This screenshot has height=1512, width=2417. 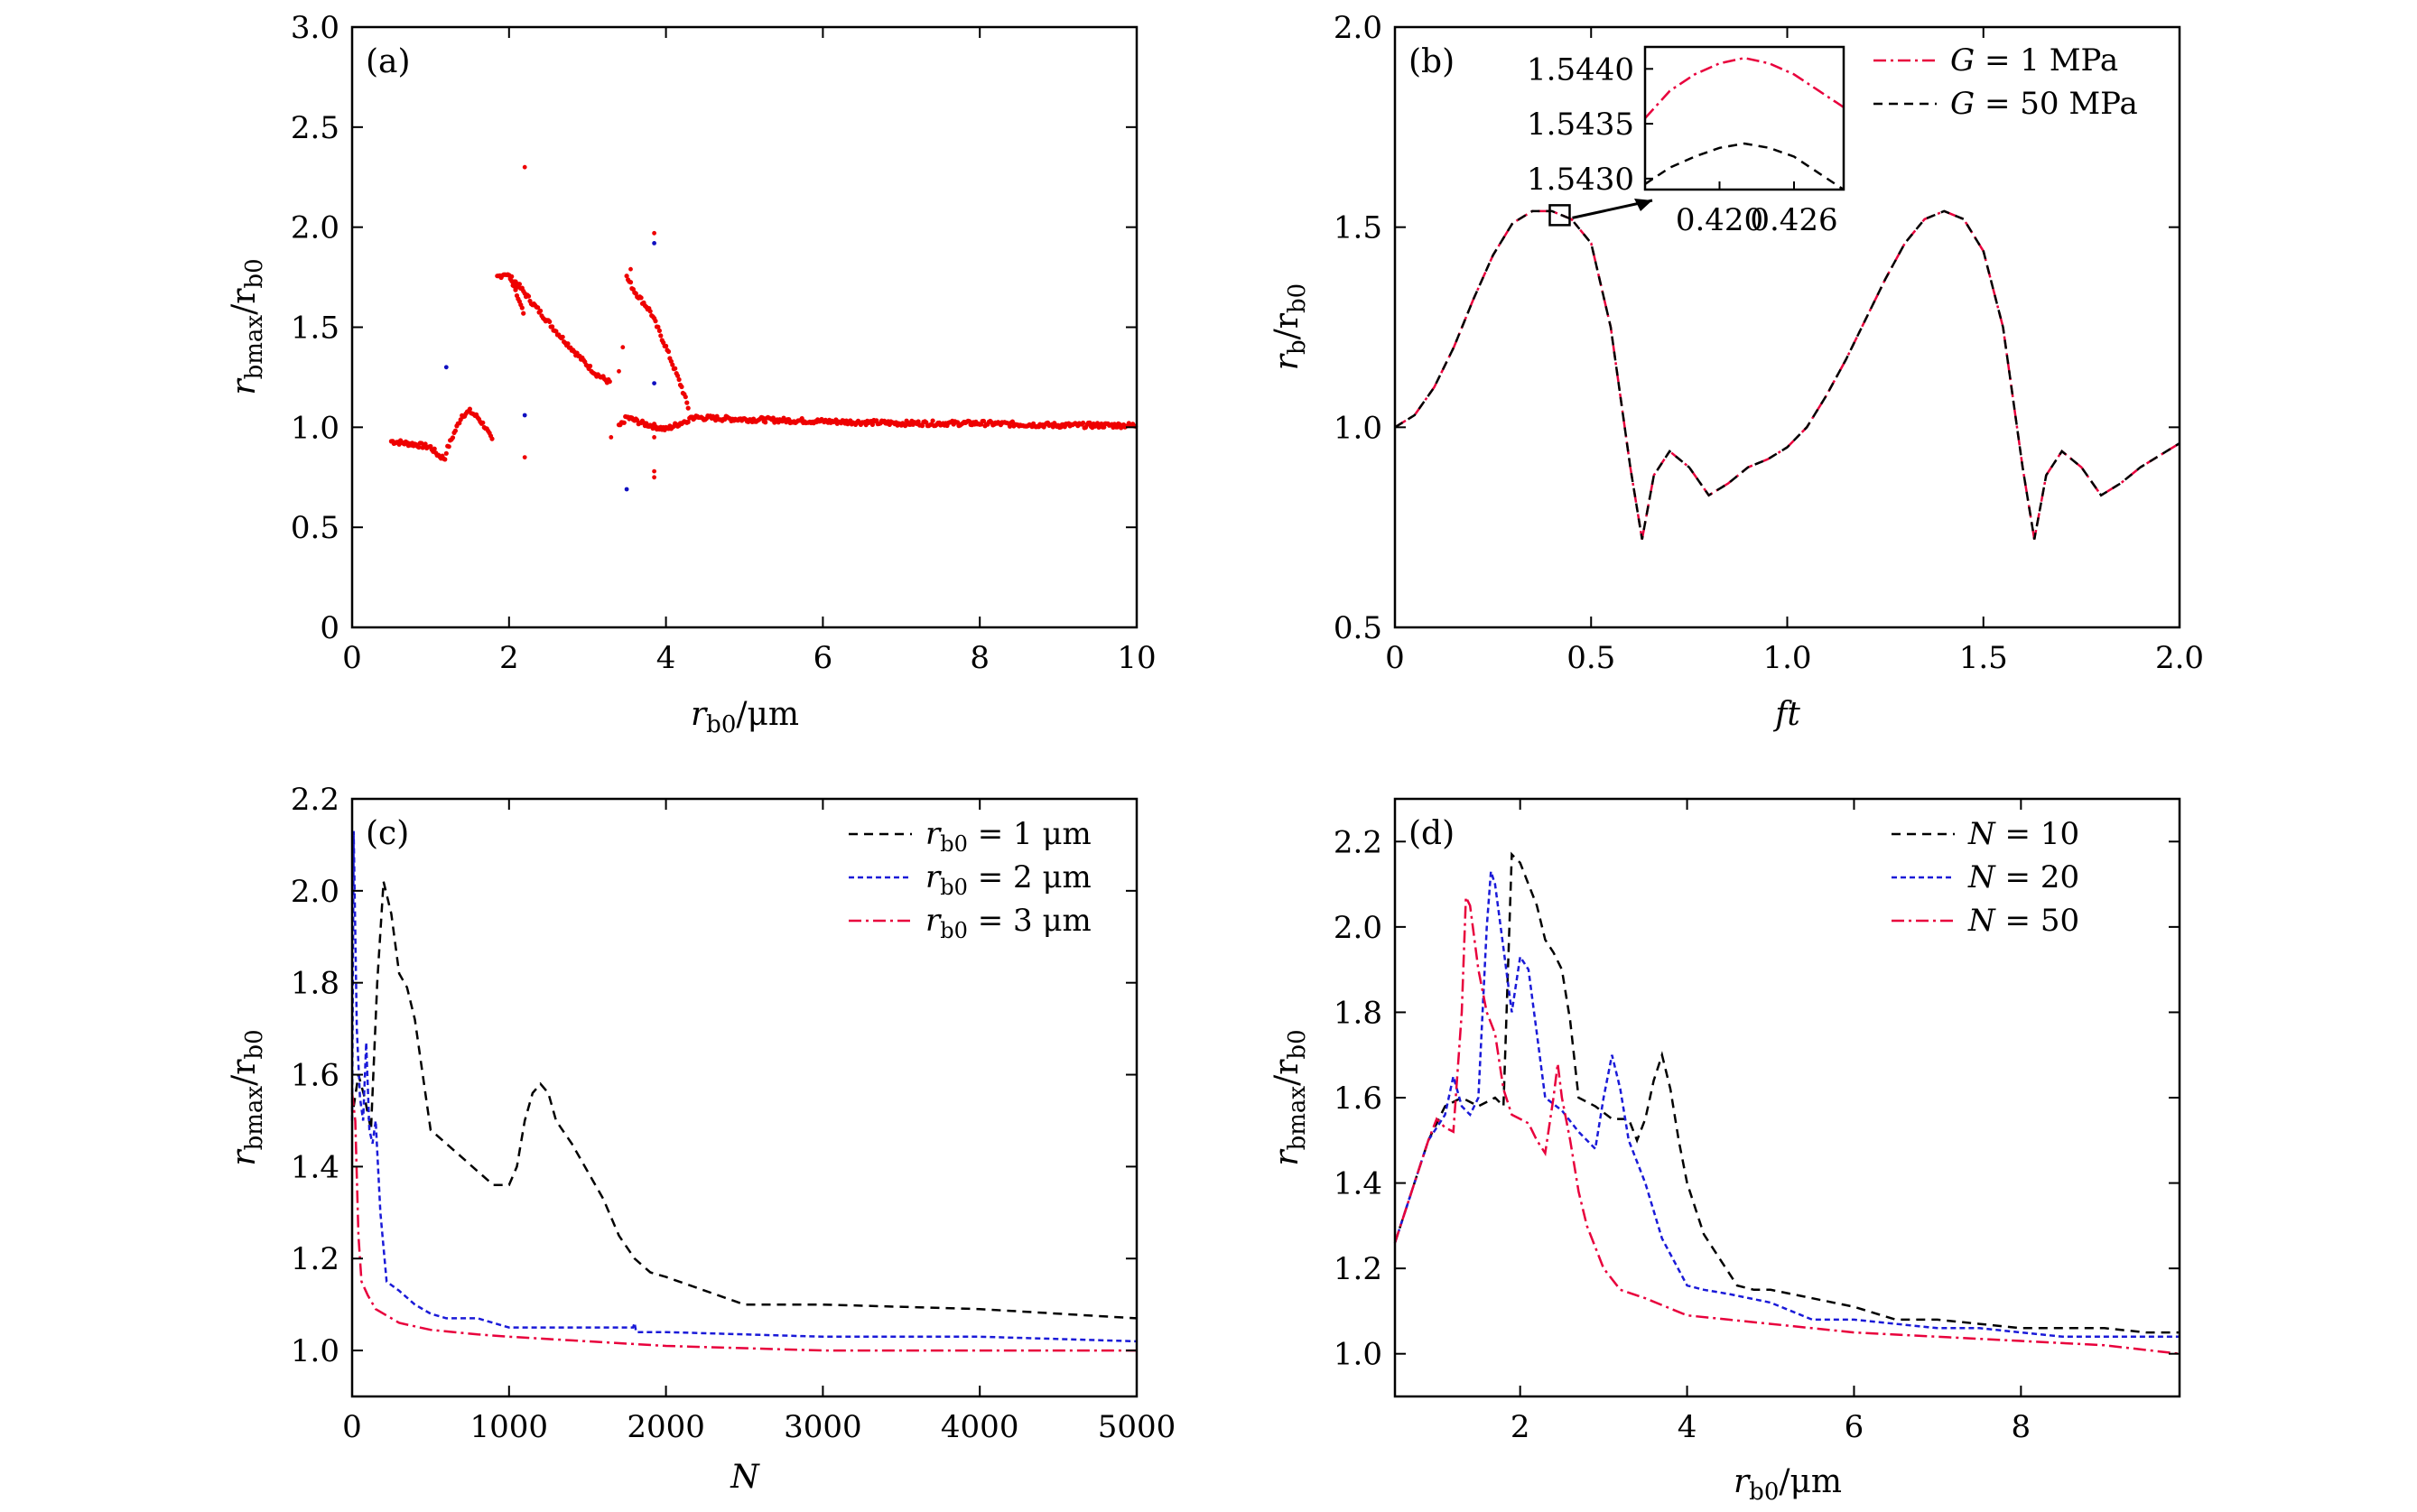 What do you see at coordinates (1983, 658) in the screenshot?
I see `panel-b-x-tick-label: 1.5` at bounding box center [1983, 658].